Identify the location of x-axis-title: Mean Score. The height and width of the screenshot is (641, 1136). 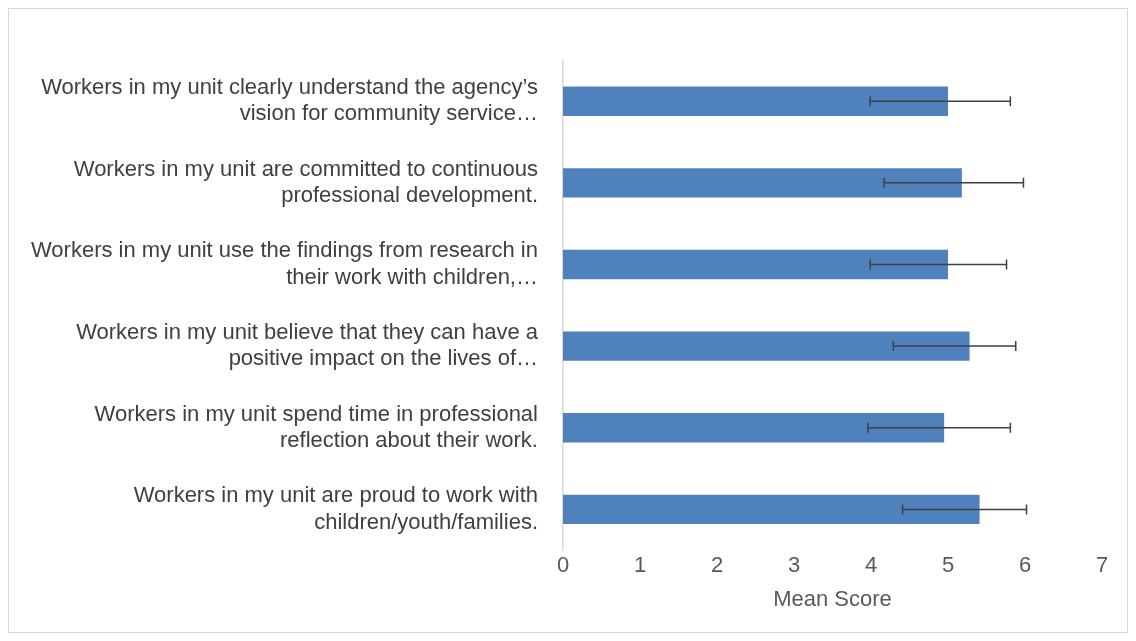
(832, 598).